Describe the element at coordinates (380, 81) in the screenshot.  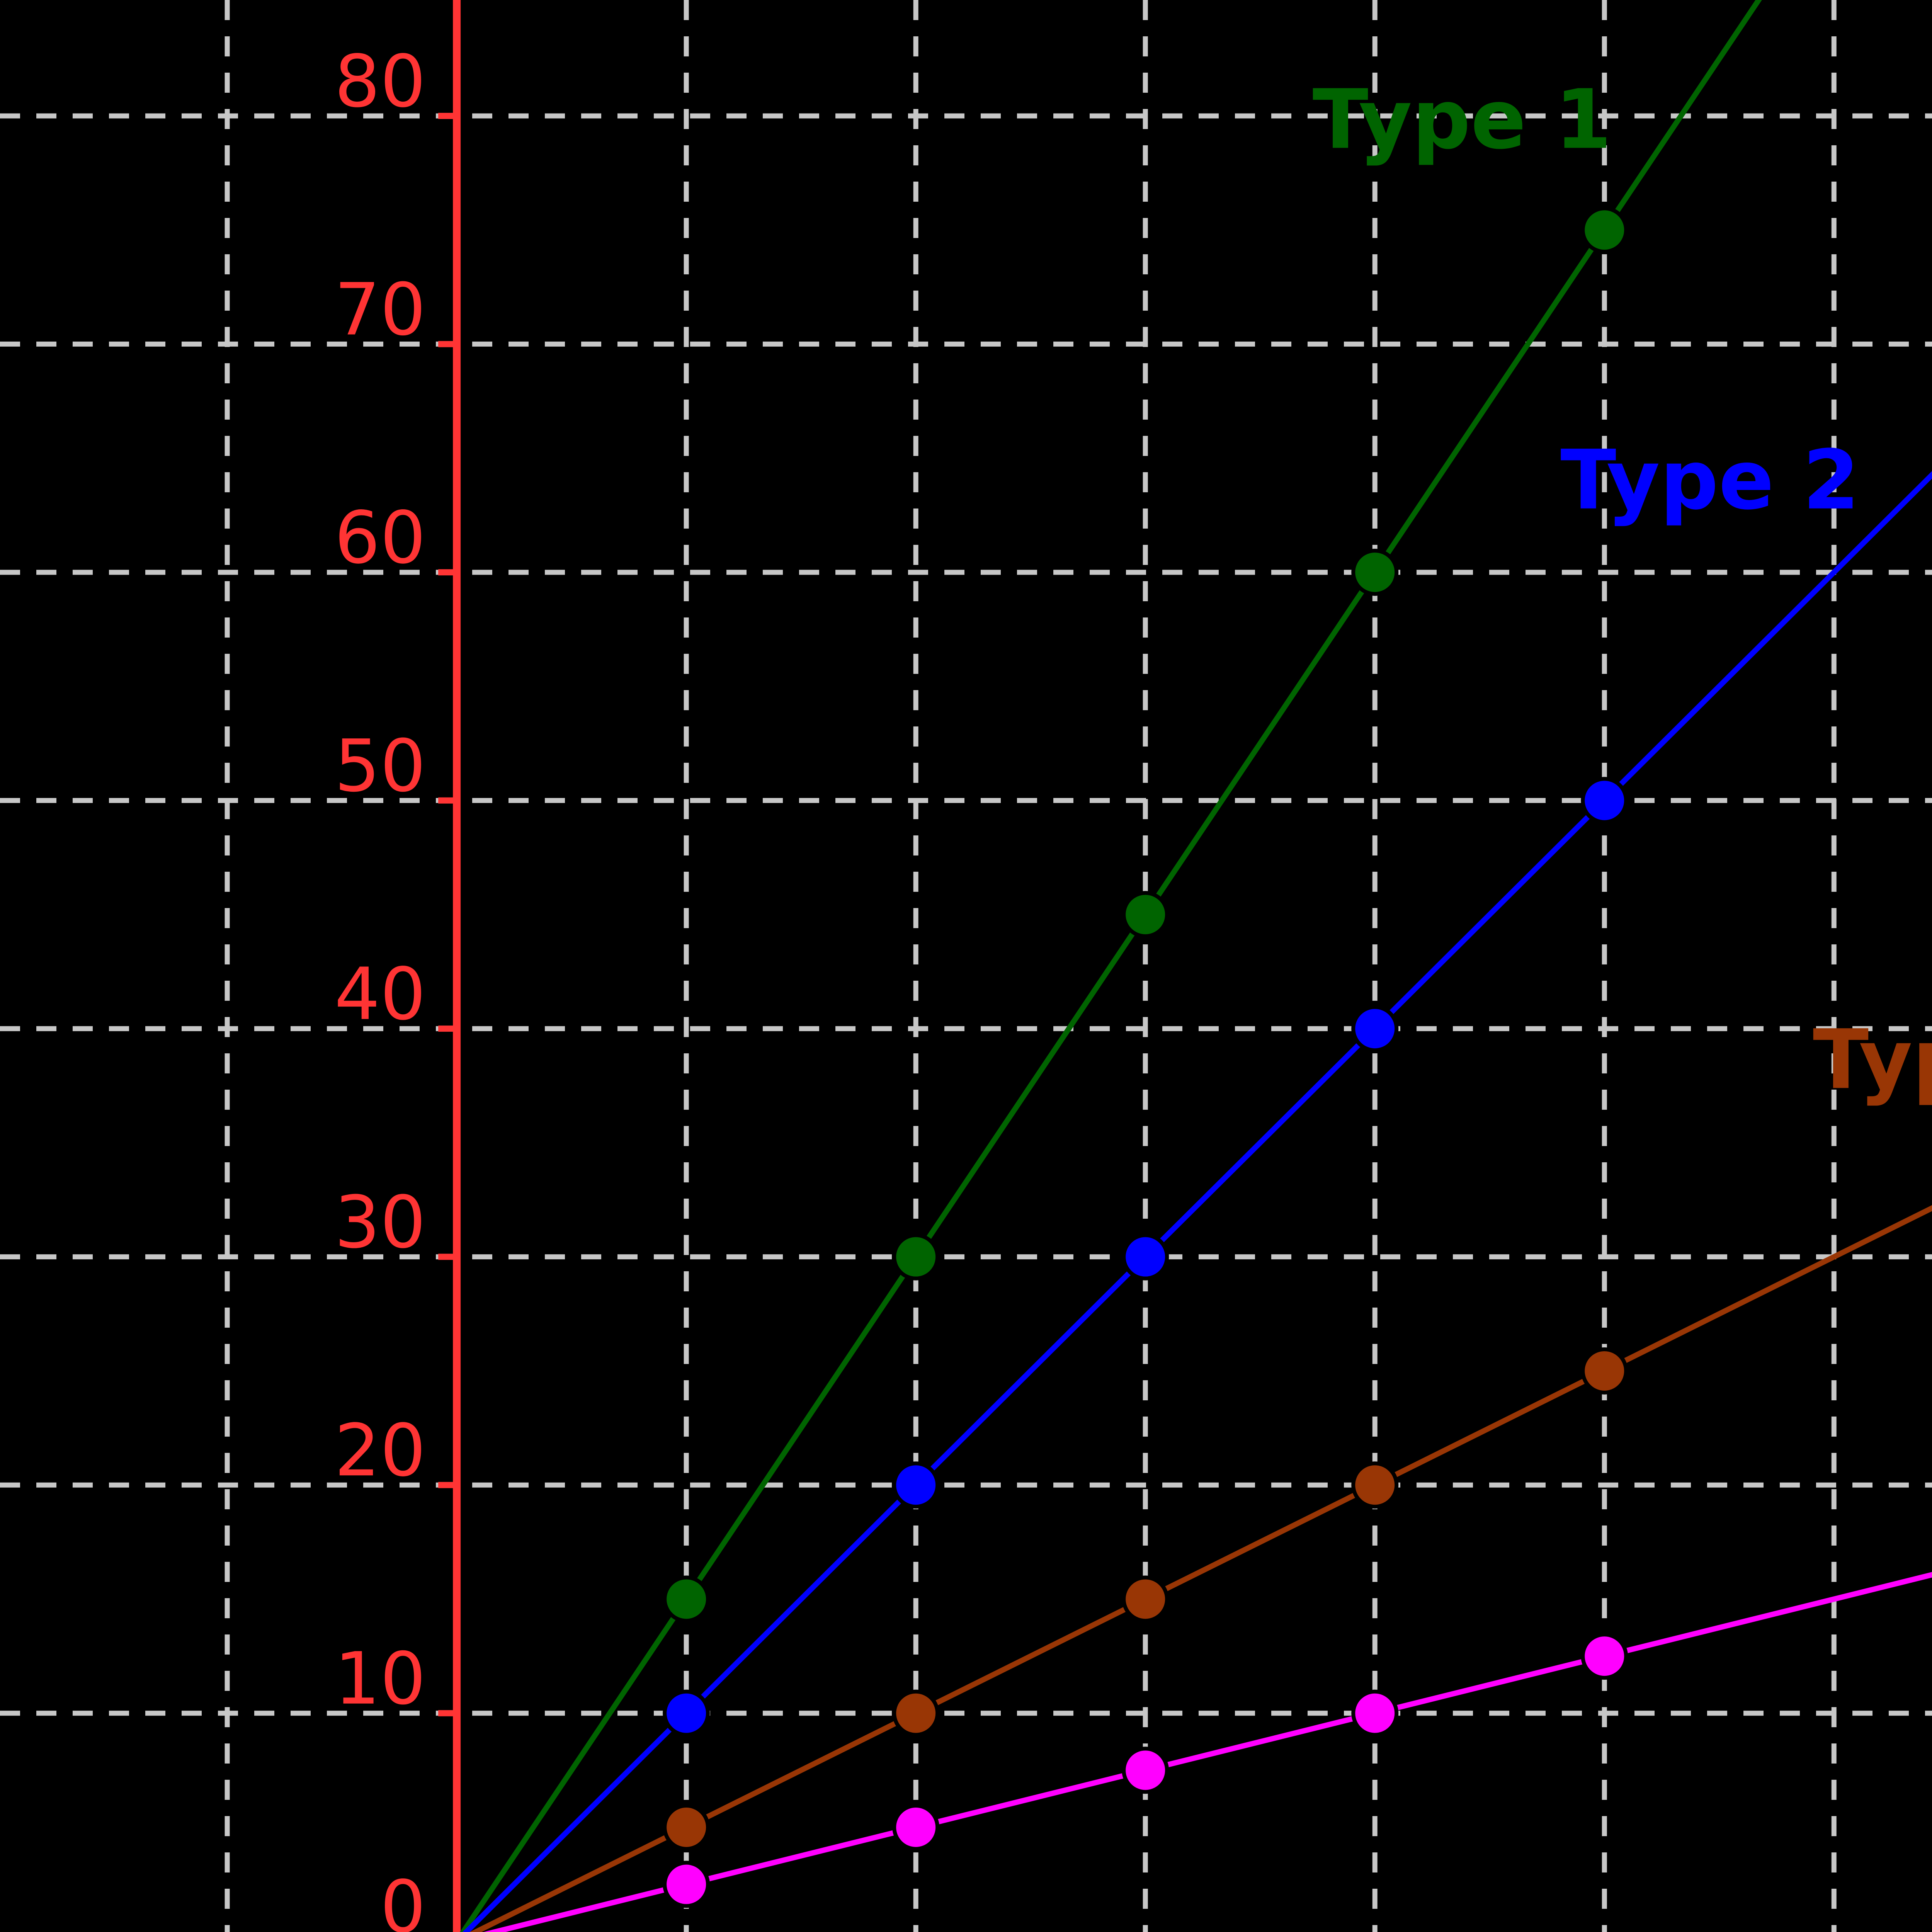
I see `y-tick-label: 80` at that location.